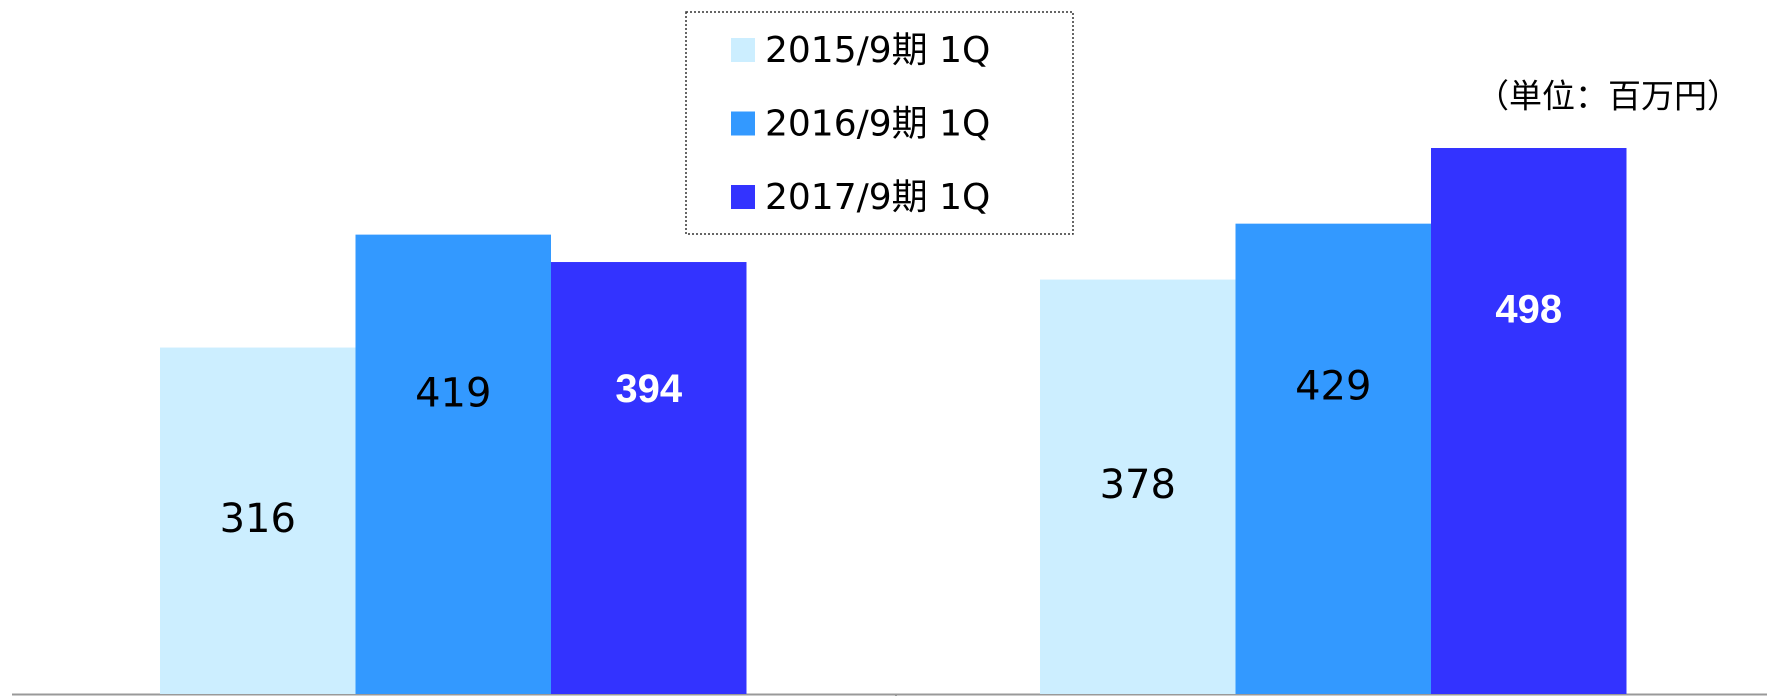 The height and width of the screenshot is (696, 1767). I want to click on data-label: 316, so click(258, 519).